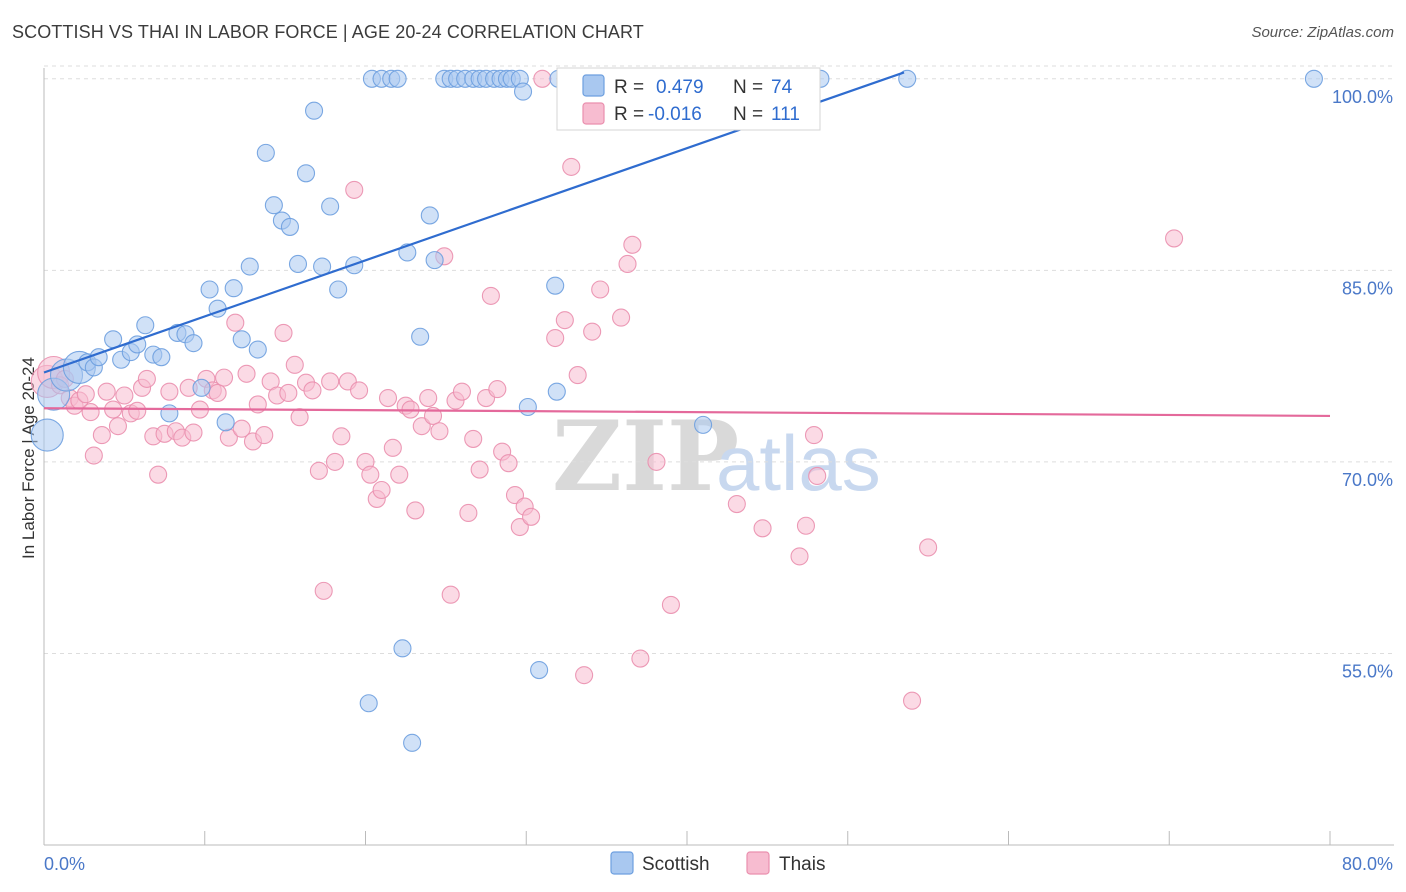  I want to click on legend-r-value-scottish: 0.479, so click(680, 87).